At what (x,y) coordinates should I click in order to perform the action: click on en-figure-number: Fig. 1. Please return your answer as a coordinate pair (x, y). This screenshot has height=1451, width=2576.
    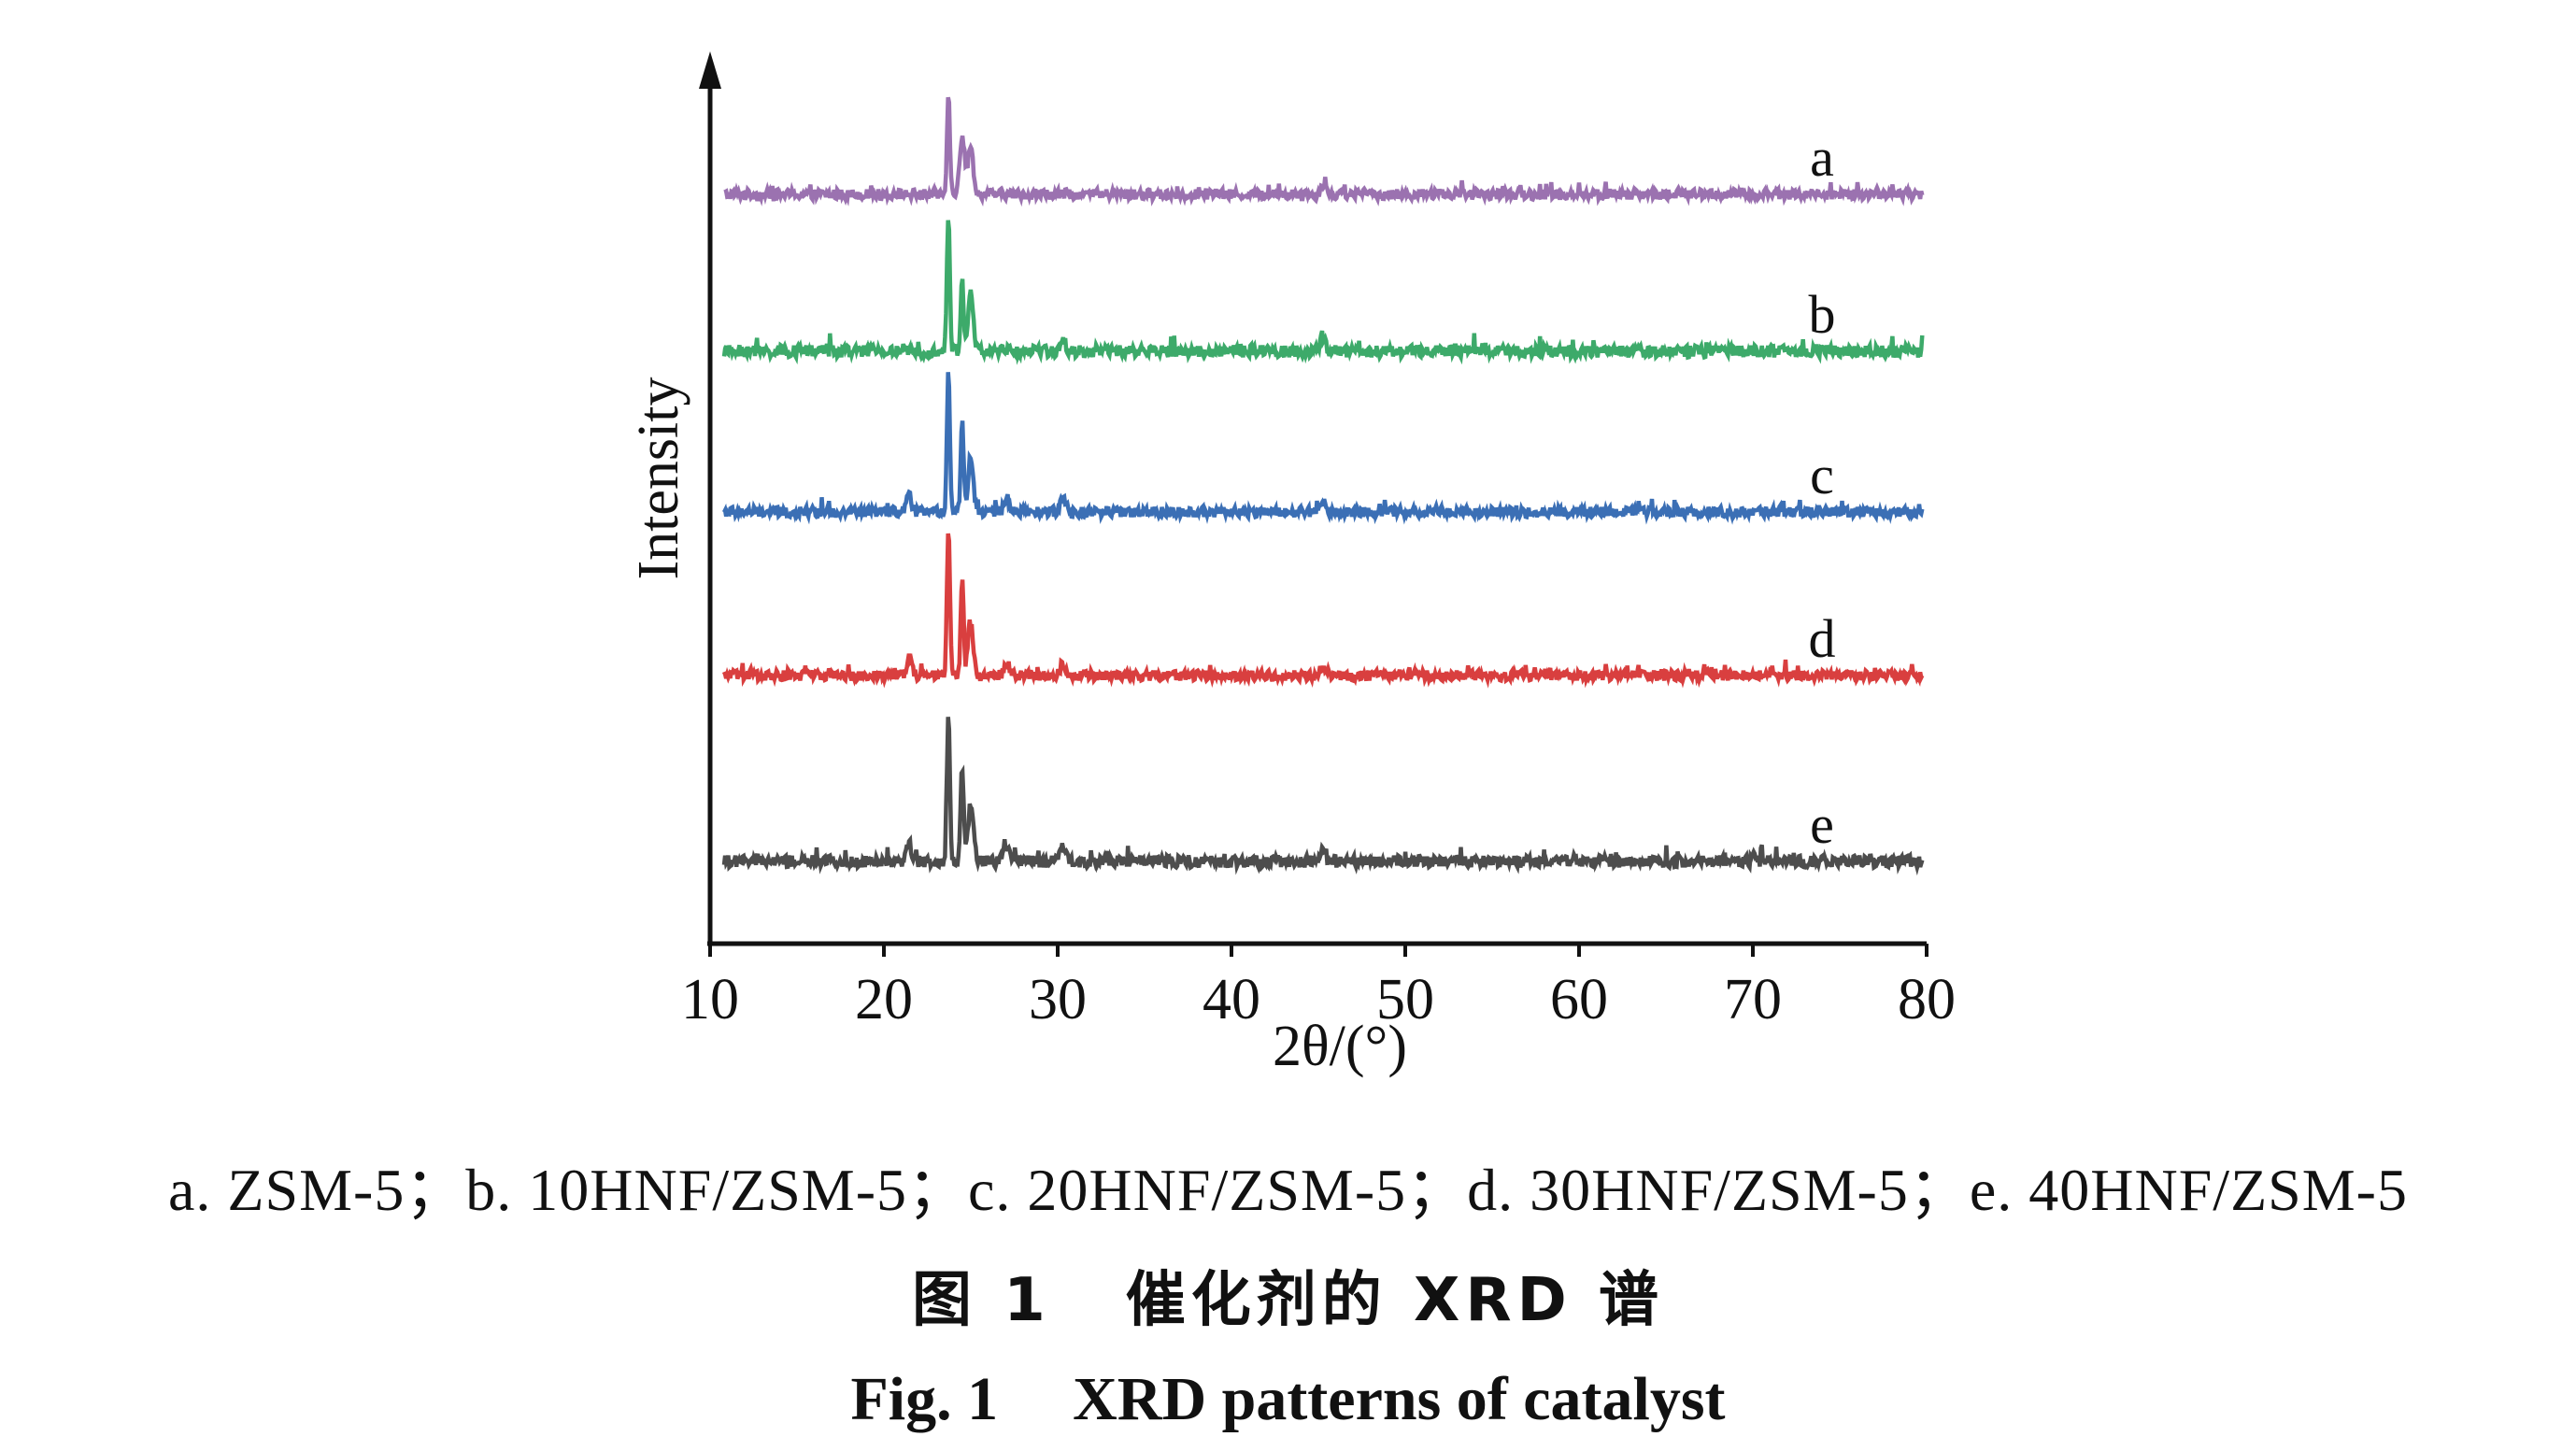
    Looking at the image, I should click on (925, 1399).